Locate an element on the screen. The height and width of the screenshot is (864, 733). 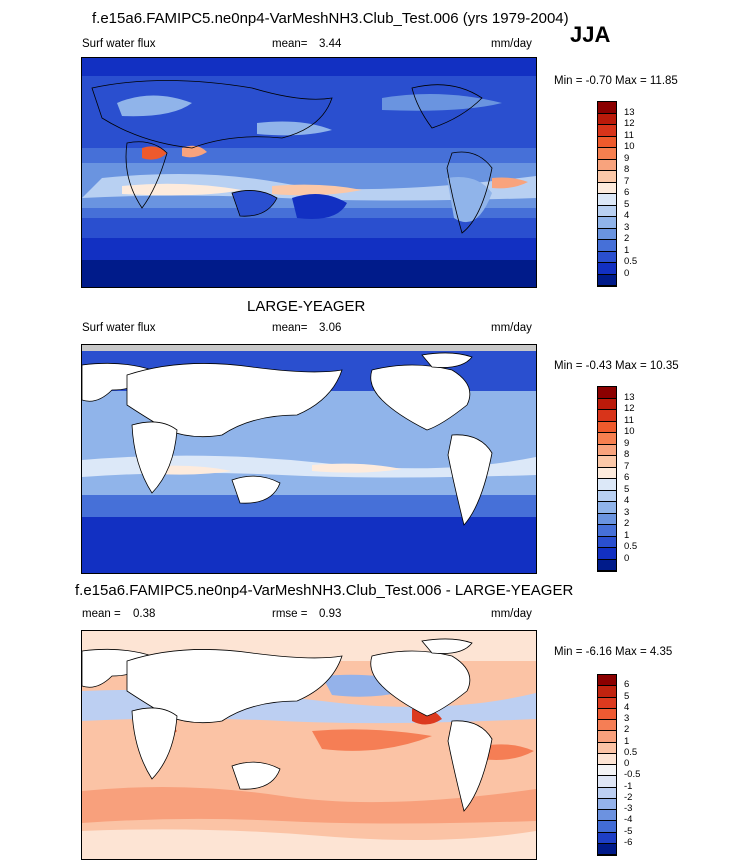
panel1-minmax: Min = -0.70 Max = 11.85 is located at coordinates (616, 81).